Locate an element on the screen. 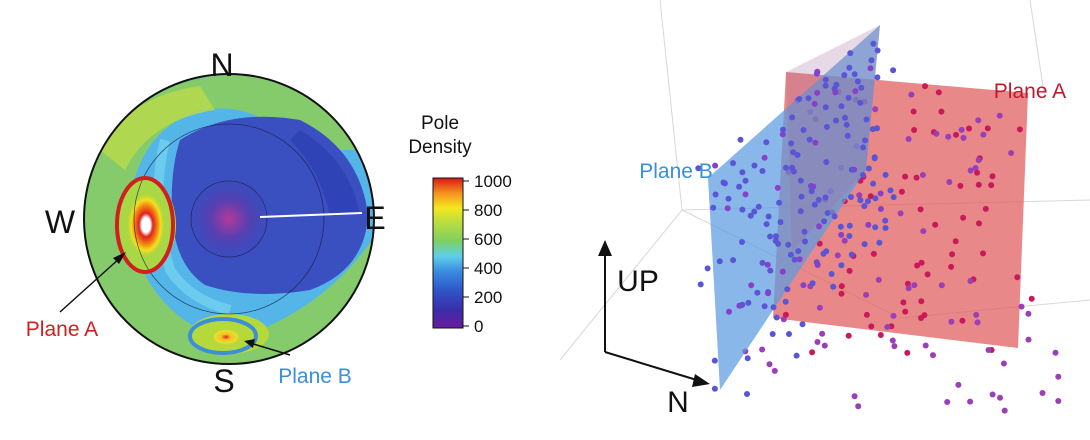 The width and height of the screenshot is (1090, 440). north-arrow is located at coordinates (657, 369).